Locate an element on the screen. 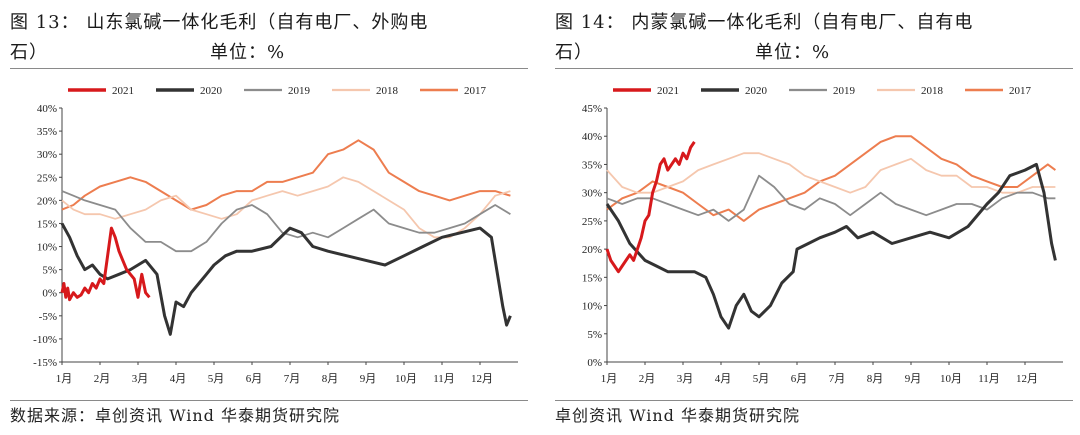 This screenshot has height=435, width=1080. title-line-1: 图 14： 内蒙氯碱一体化毛利（自有电厂、自有电 is located at coordinates (764, 22).